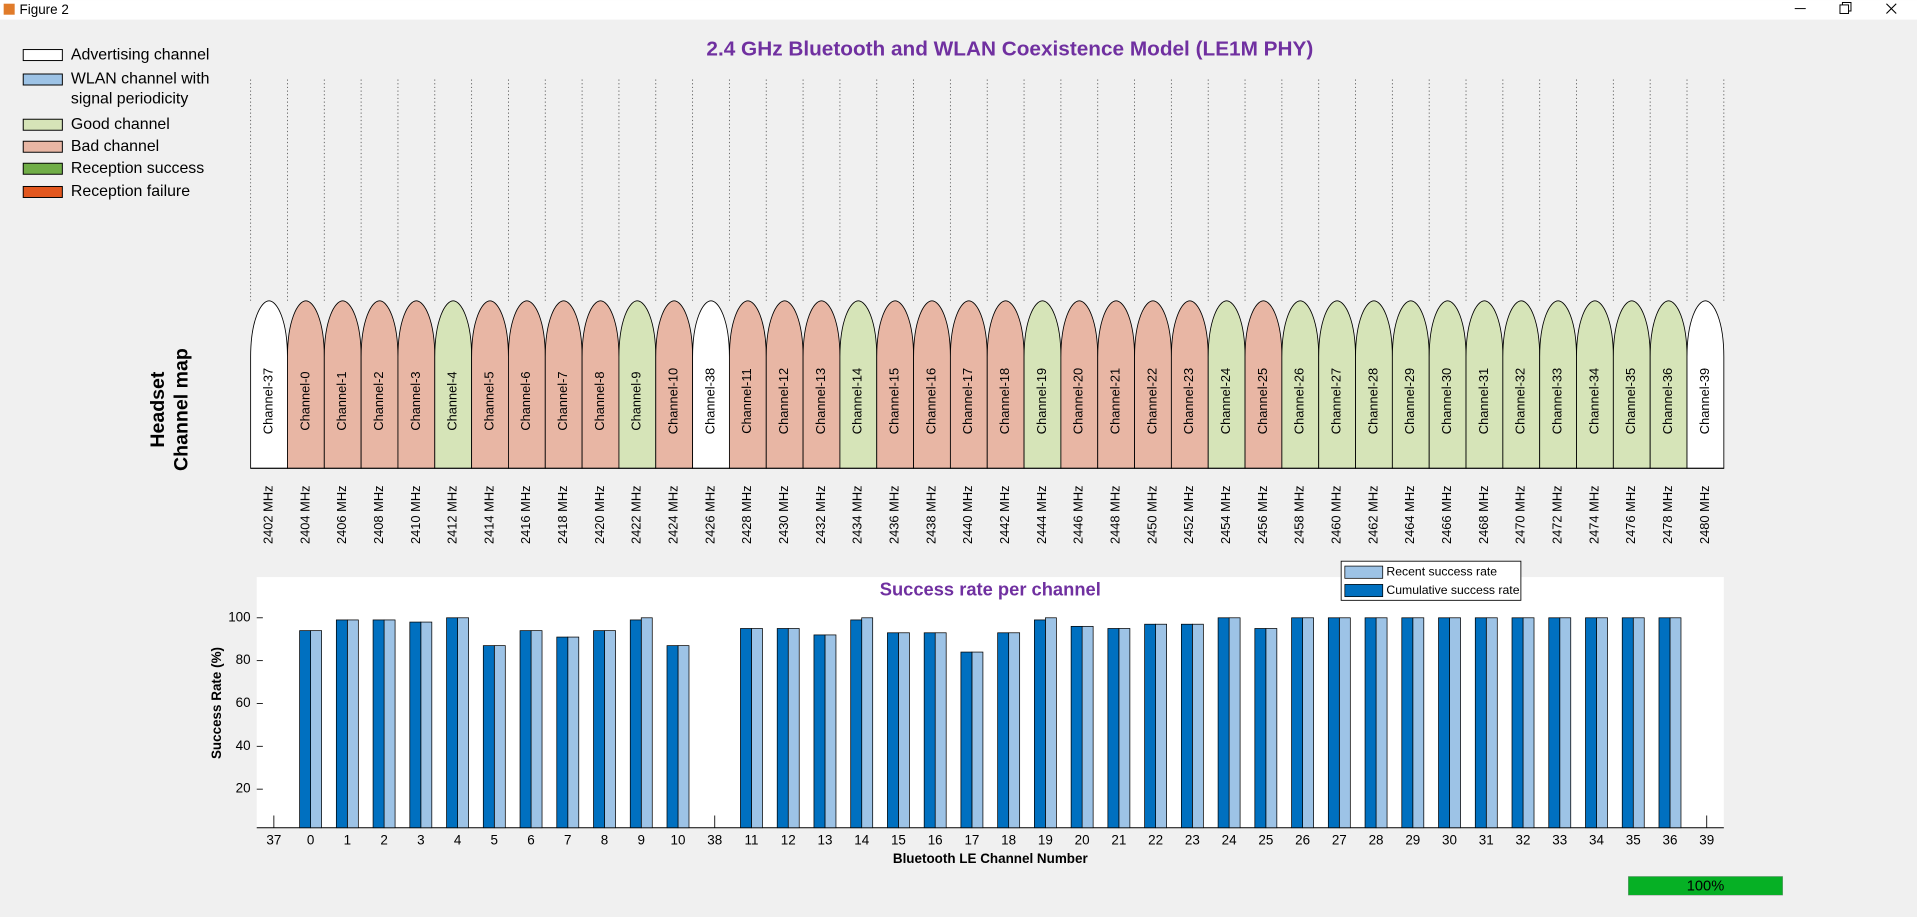  What do you see at coordinates (1118, 840) in the screenshot?
I see `x-tick-label: 21` at bounding box center [1118, 840].